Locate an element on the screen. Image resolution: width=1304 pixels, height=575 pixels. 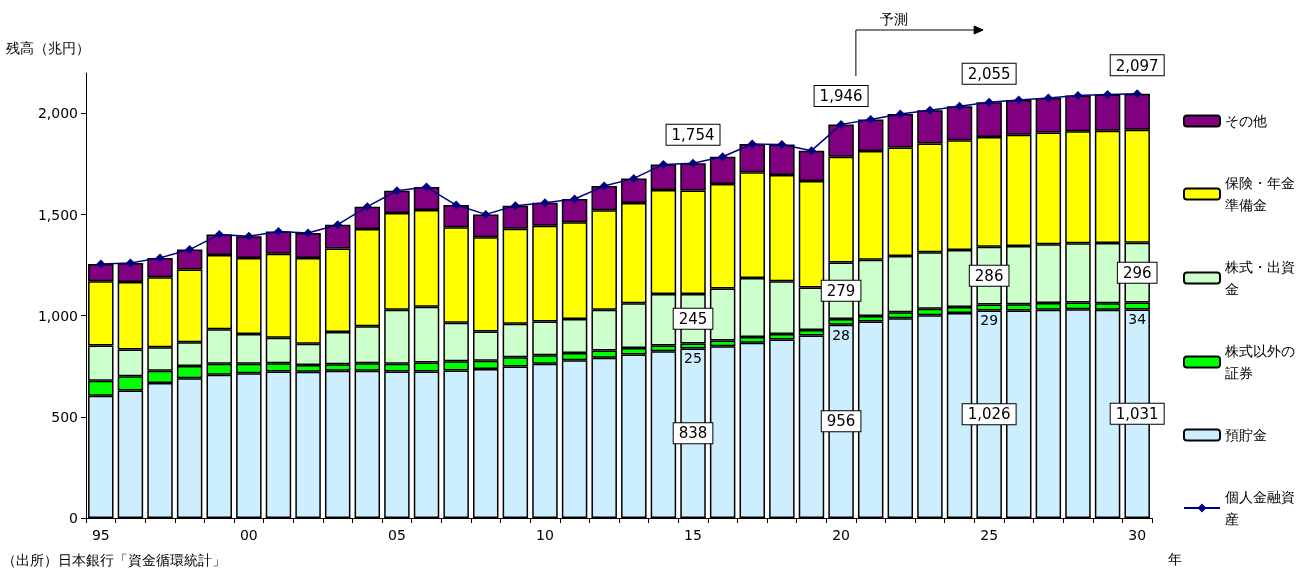
y-tick-label: 0 is located at coordinates (73, 518).